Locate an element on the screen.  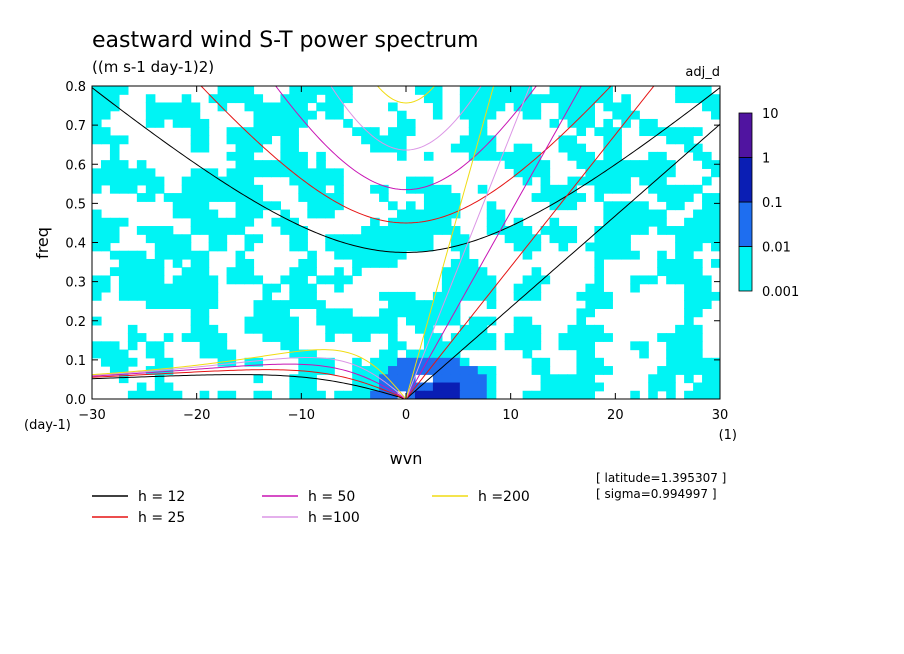
latitude-info: [ latitude=1.395307 ] is located at coordinates (661, 478).